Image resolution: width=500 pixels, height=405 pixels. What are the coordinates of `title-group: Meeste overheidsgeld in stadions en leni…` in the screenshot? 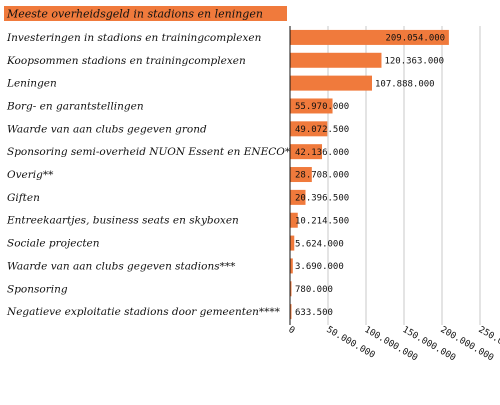 It's located at (145, 13).